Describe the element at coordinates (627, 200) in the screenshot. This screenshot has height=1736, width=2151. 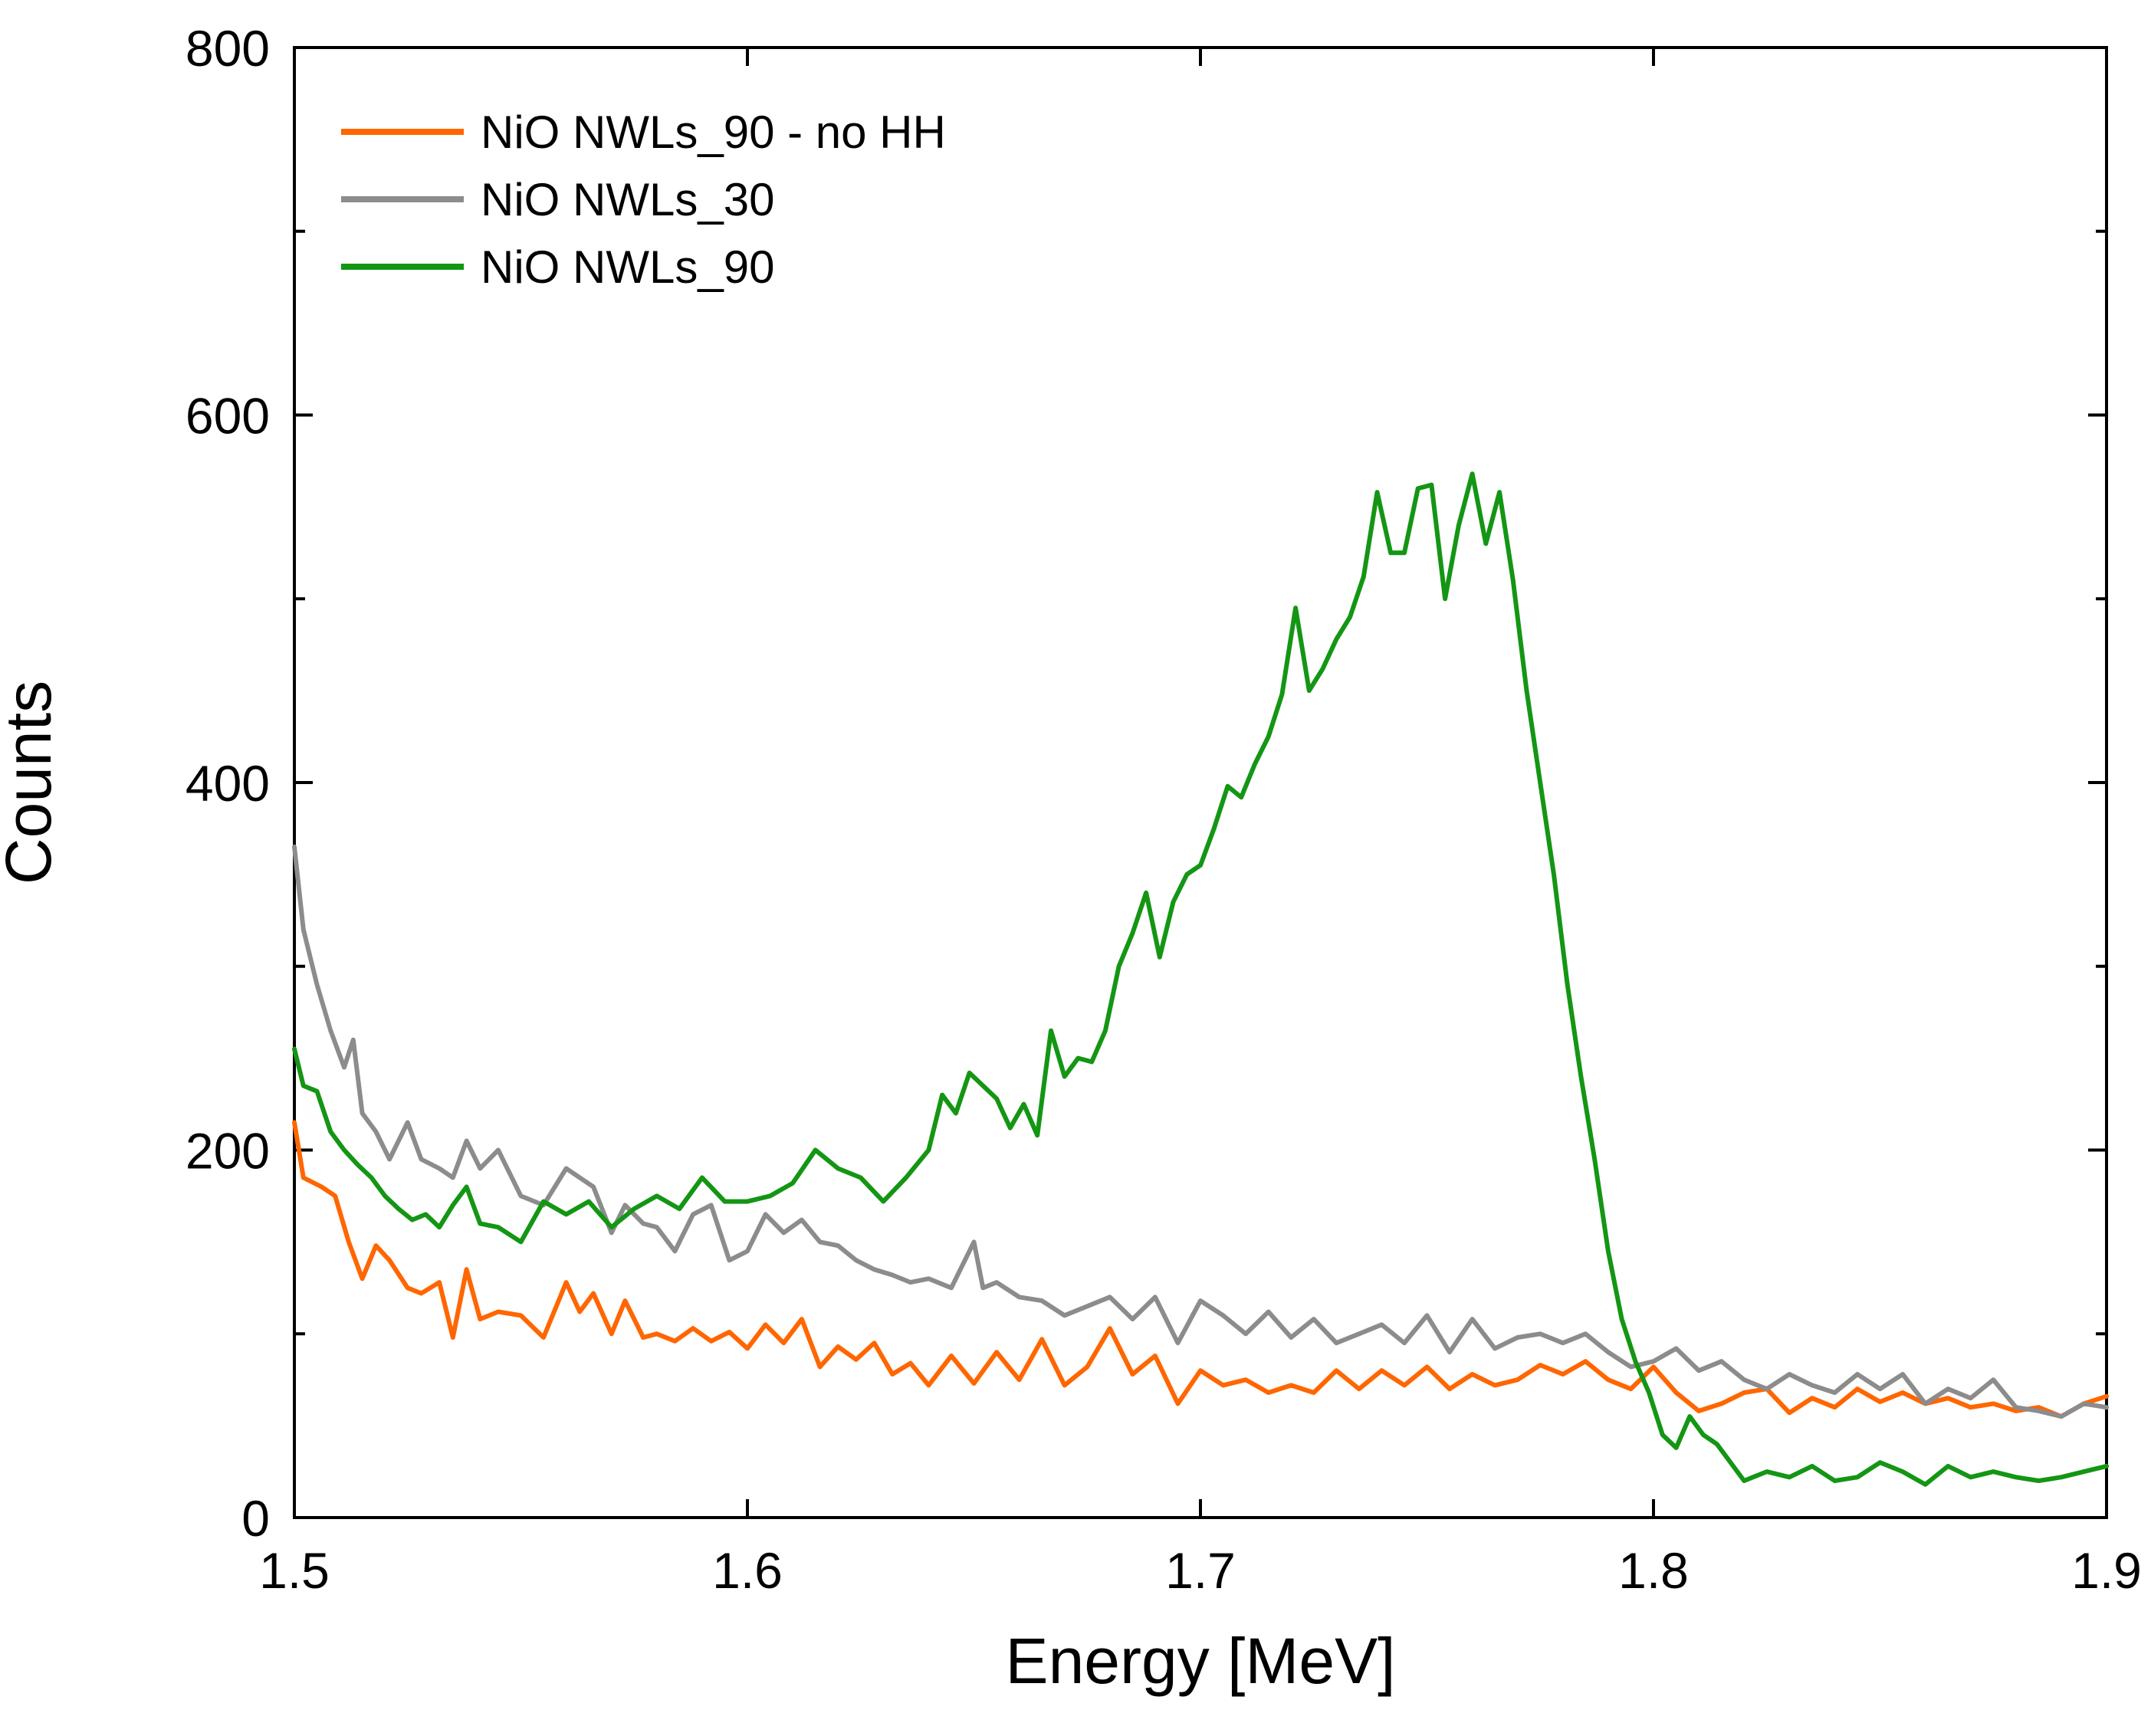
I see `legend-label-1: NiO NWLs_30` at that location.